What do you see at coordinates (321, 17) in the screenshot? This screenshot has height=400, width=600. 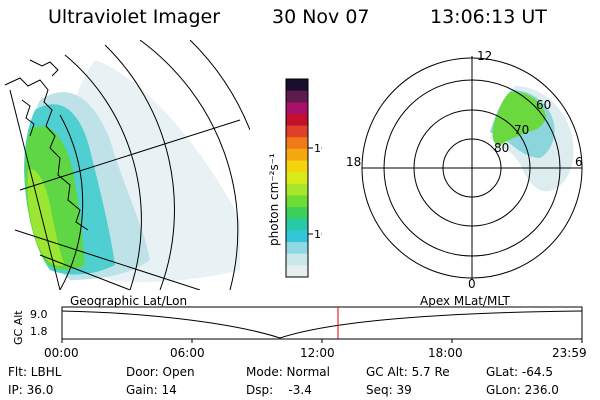 I see `date-label: 30 Nov 07` at bounding box center [321, 17].